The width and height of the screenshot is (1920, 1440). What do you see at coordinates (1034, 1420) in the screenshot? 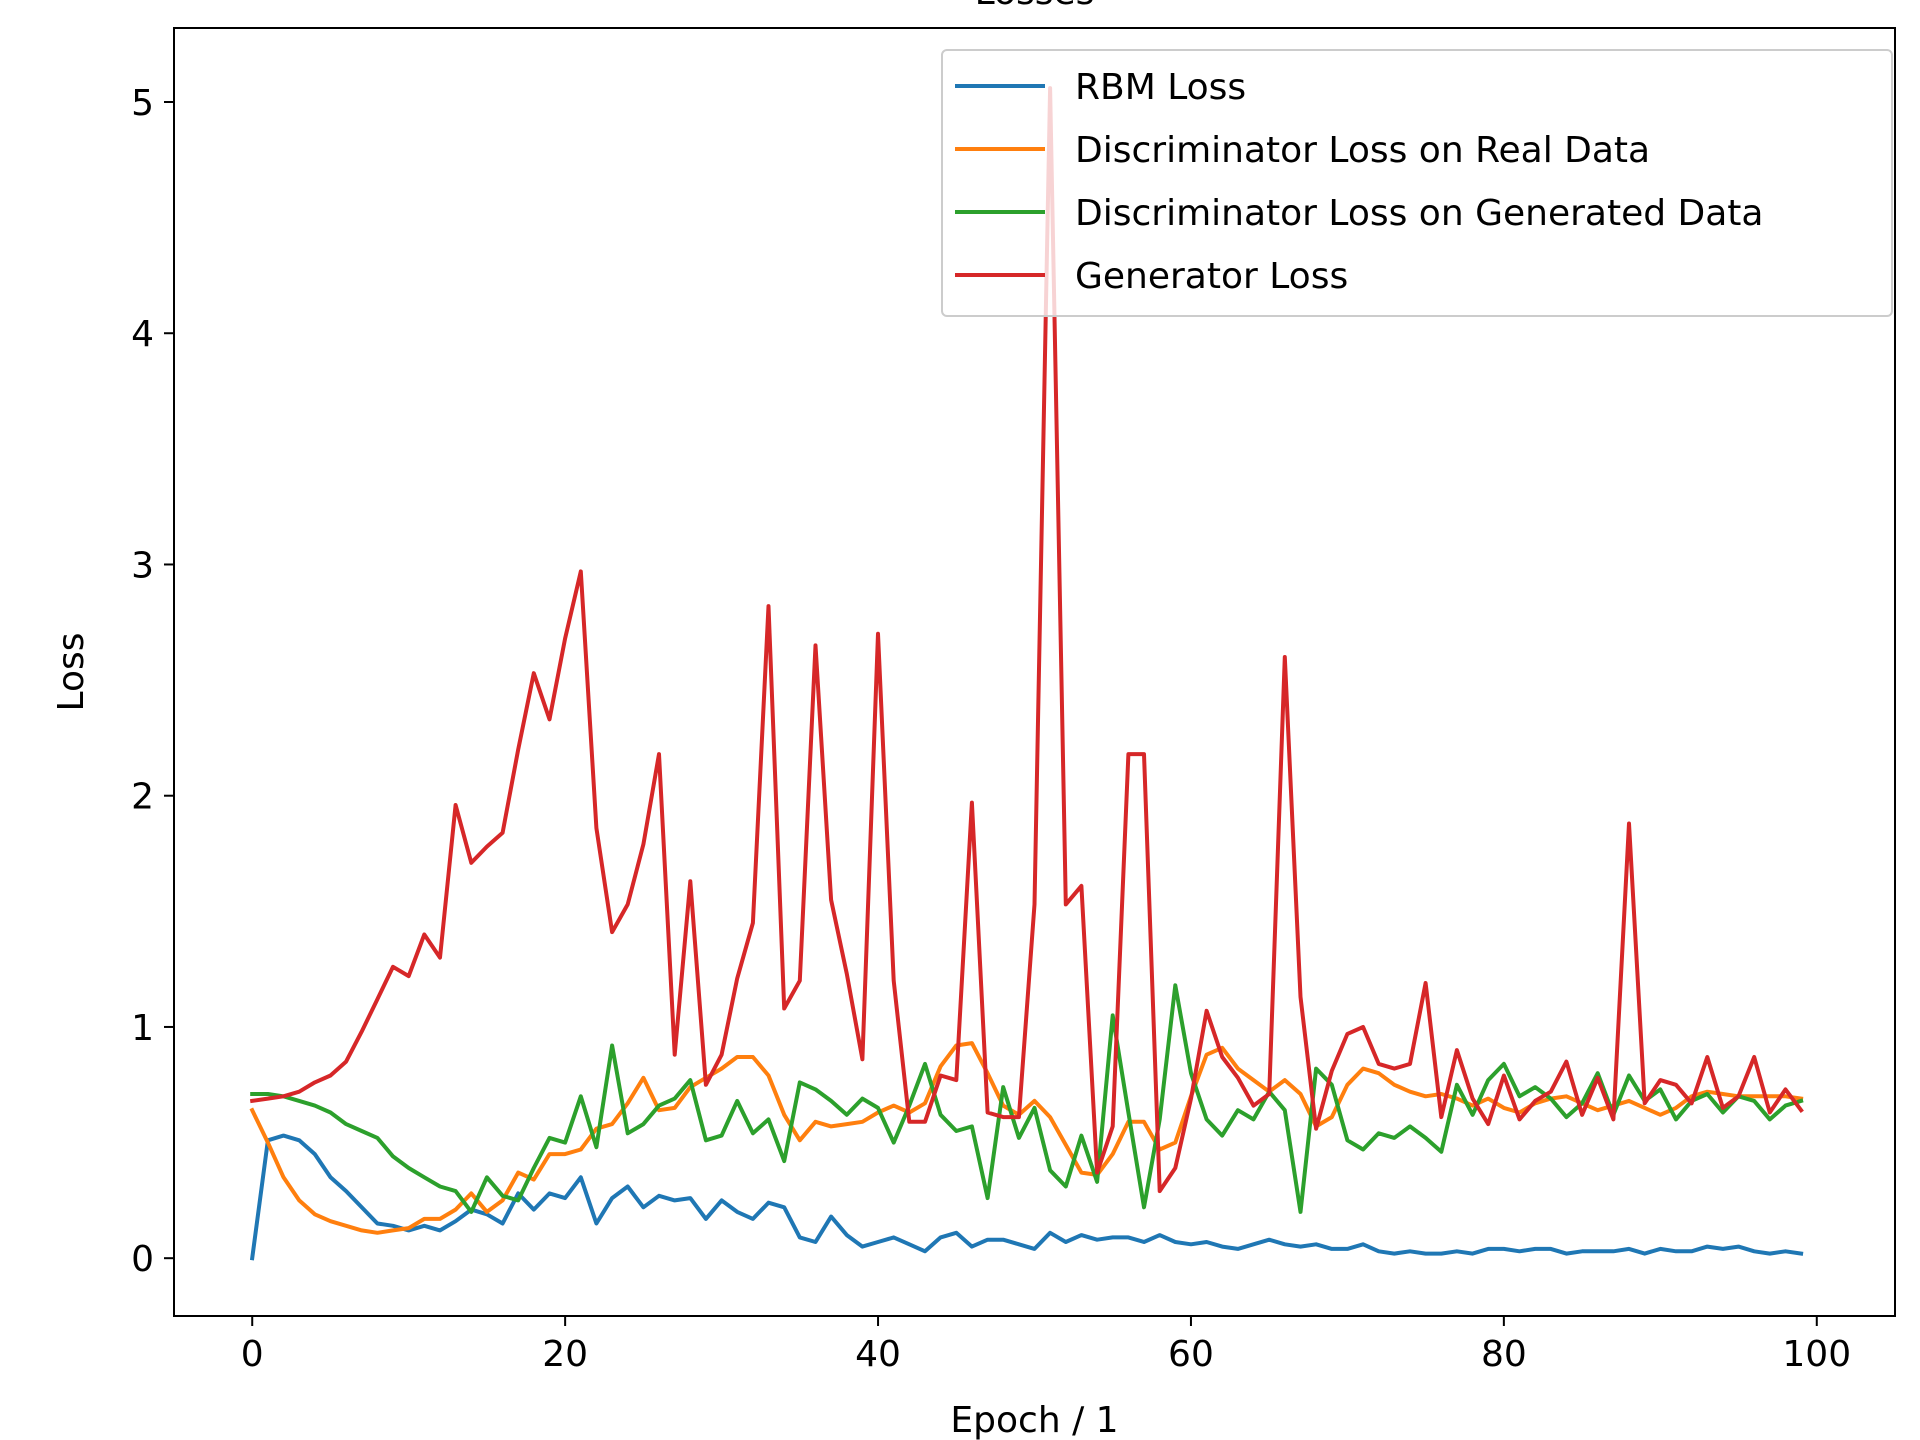
I see `x-axis-label: Epoch / 1` at bounding box center [1034, 1420].